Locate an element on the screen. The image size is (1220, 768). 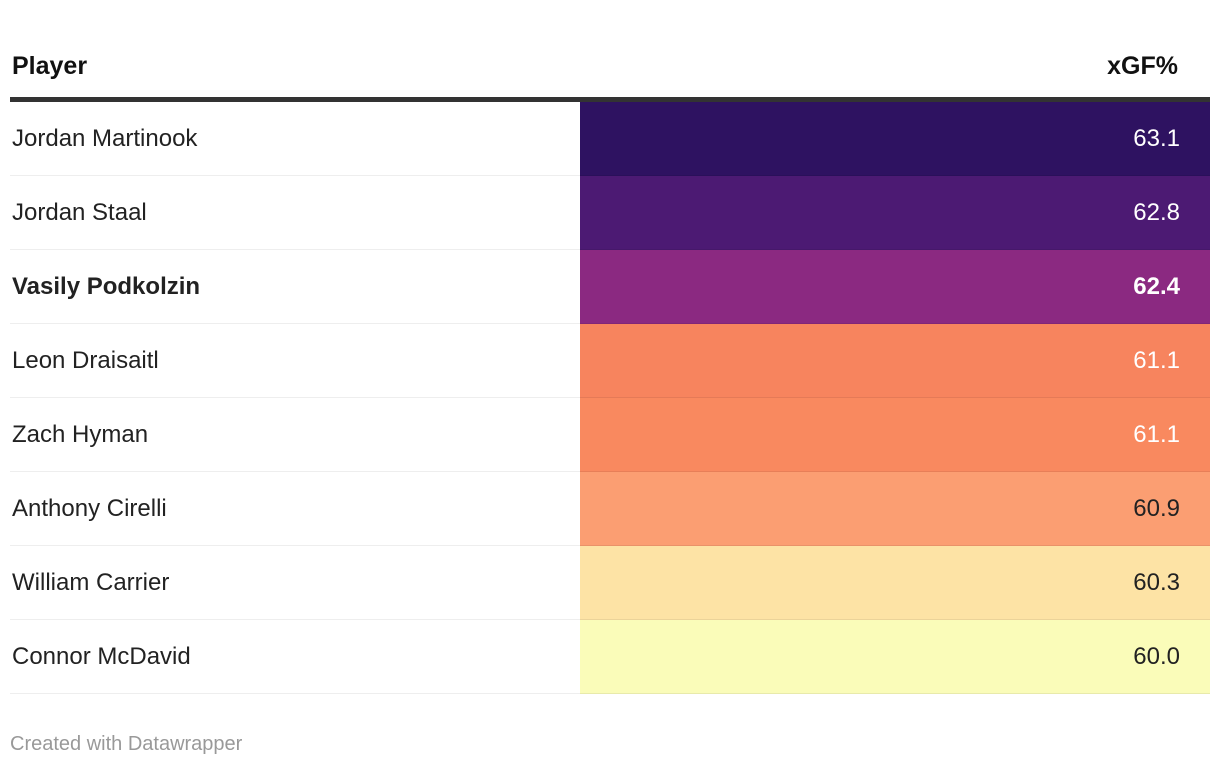
table-row: Zach Hyman 61.1 is located at coordinates (610, 435).